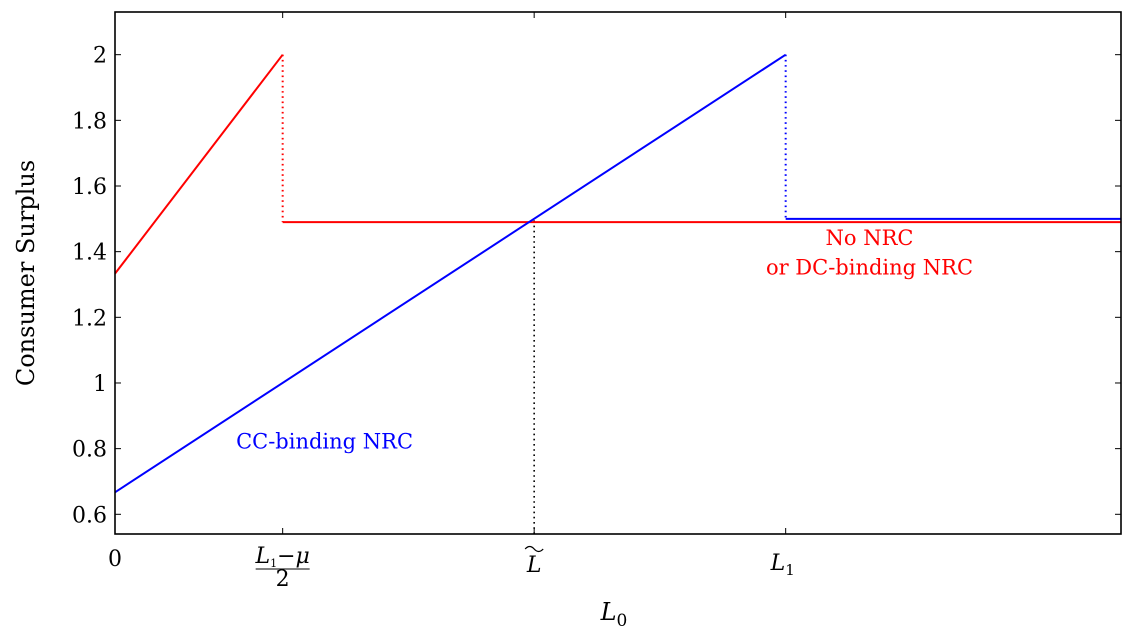 The image size is (1123, 632). Describe the element at coordinates (534, 565) in the screenshot. I see `svg-text: L` at that location.